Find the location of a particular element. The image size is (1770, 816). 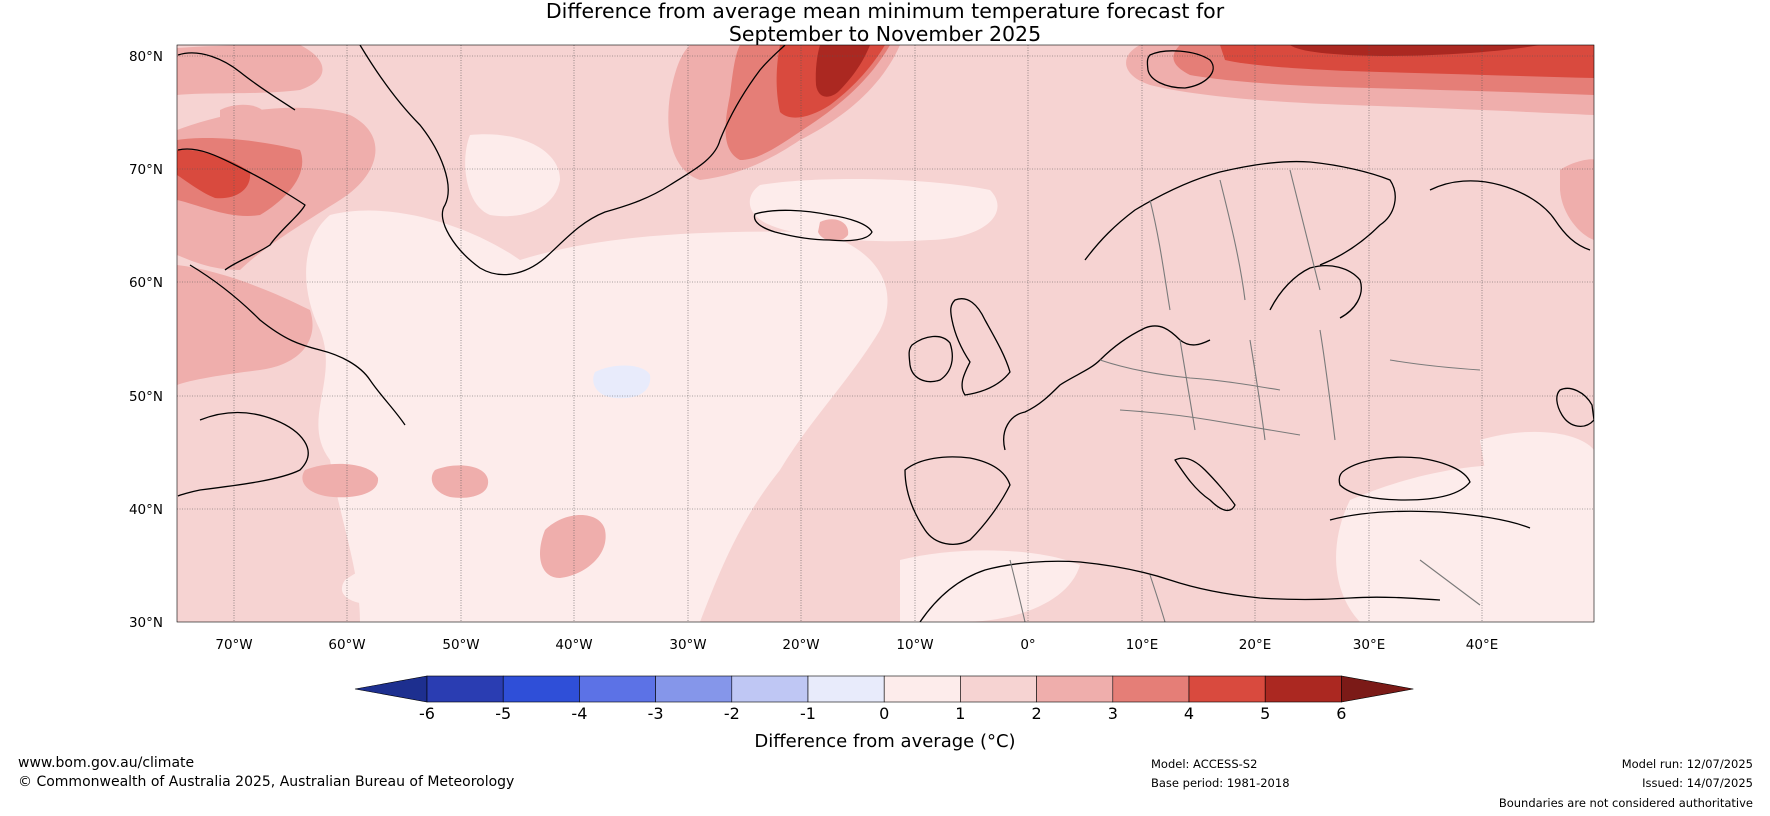

lon-tick-70w: 70°W is located at coordinates (233, 645).